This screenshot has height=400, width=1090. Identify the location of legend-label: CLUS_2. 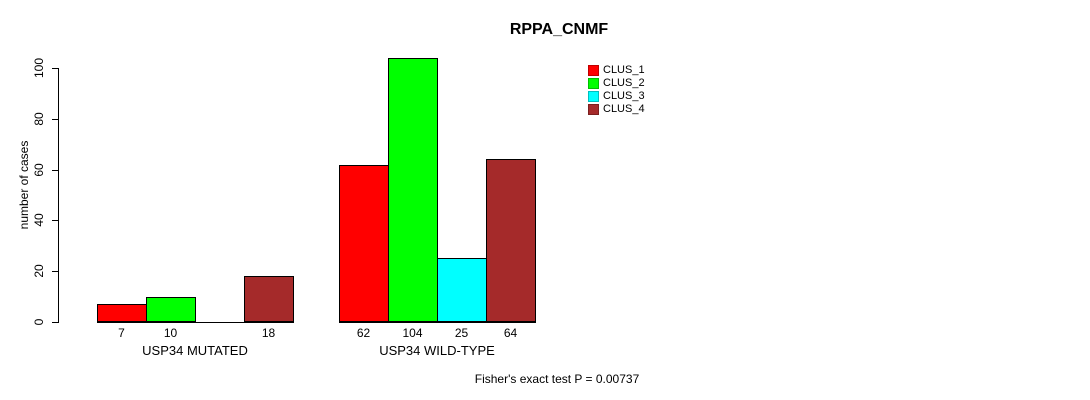
(624, 83).